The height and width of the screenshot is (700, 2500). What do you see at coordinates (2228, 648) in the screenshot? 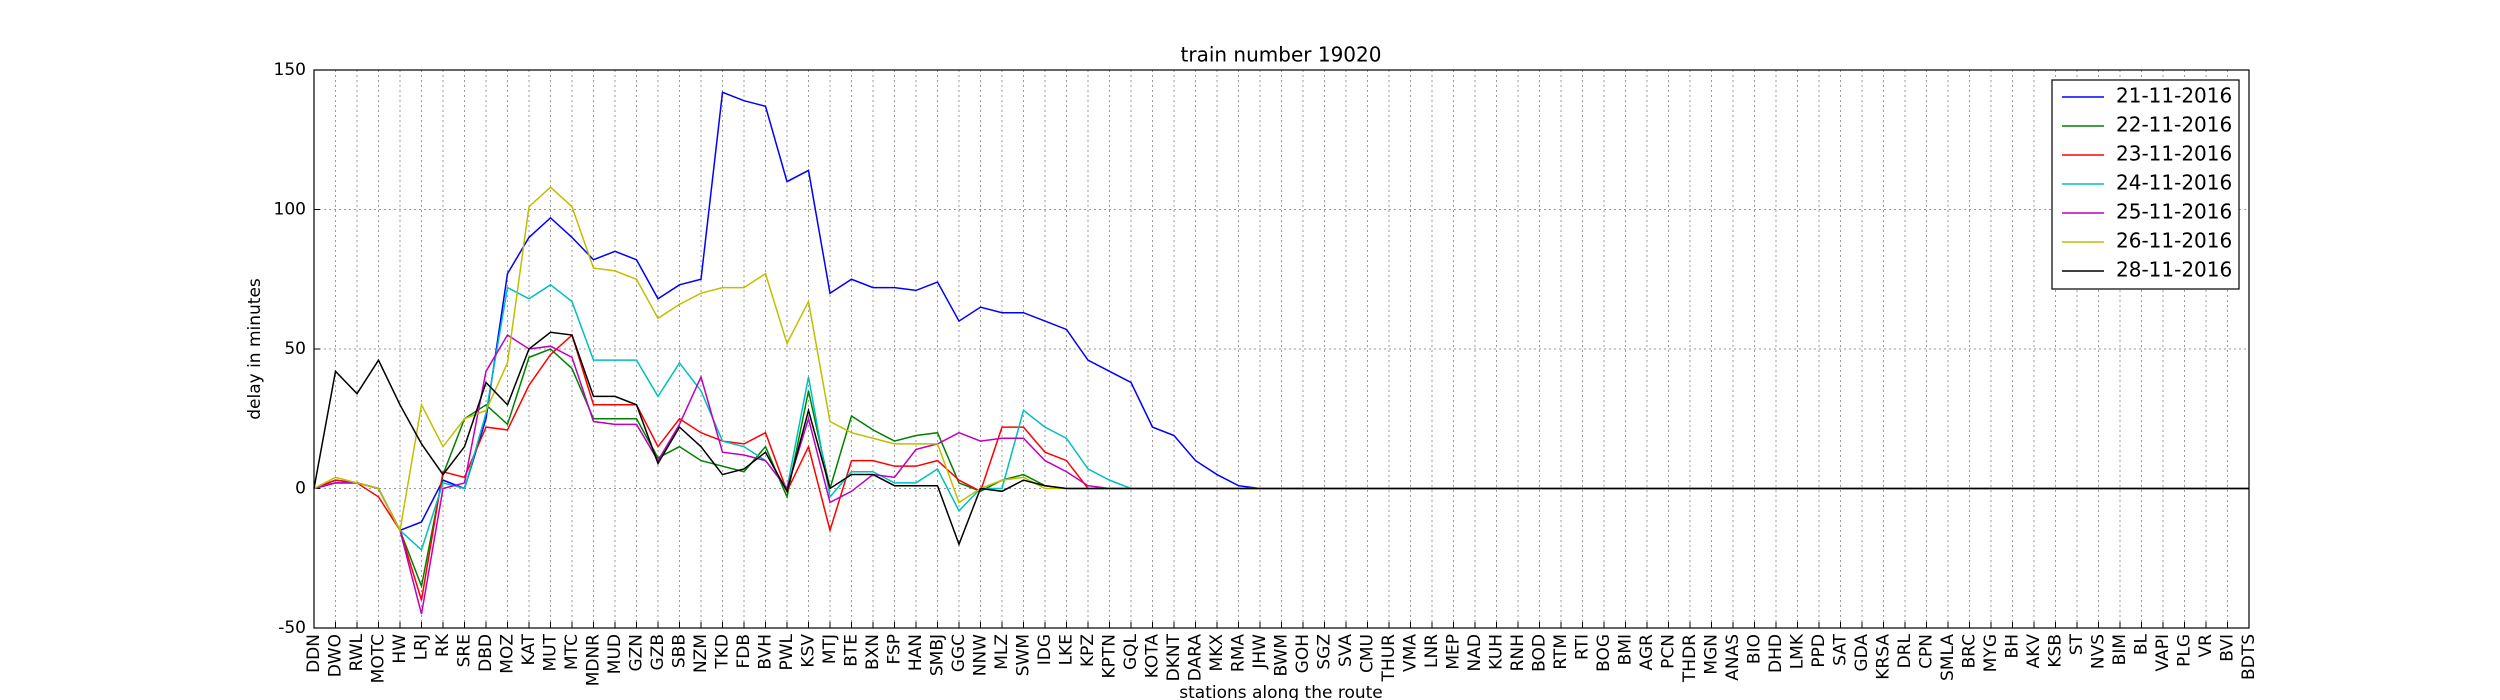
I see `x-tick-label: BVI` at bounding box center [2228, 648].